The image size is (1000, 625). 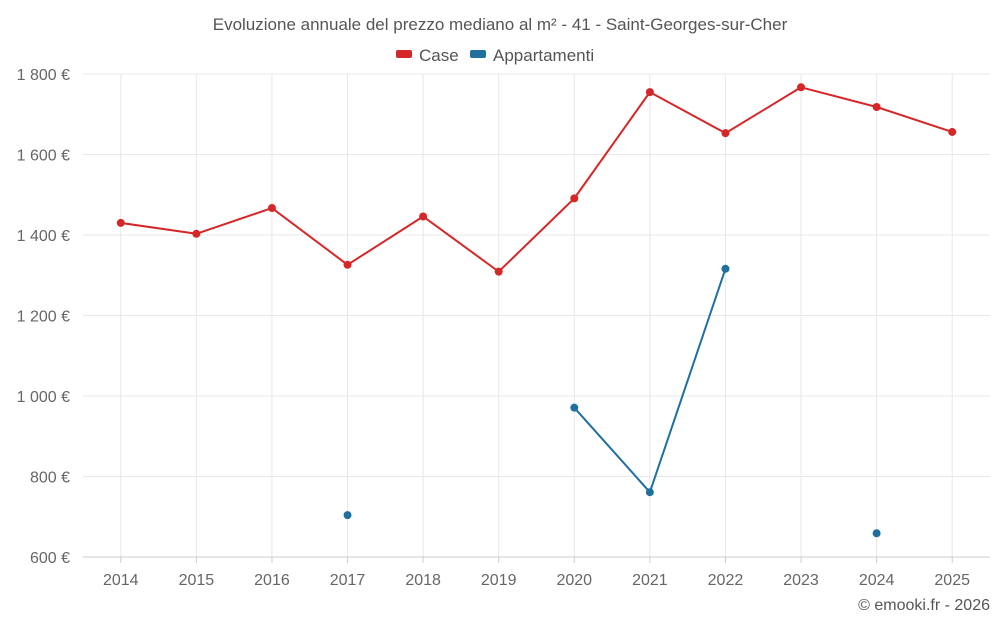 What do you see at coordinates (876, 107) in the screenshot?
I see `data-point-case-2024` at bounding box center [876, 107].